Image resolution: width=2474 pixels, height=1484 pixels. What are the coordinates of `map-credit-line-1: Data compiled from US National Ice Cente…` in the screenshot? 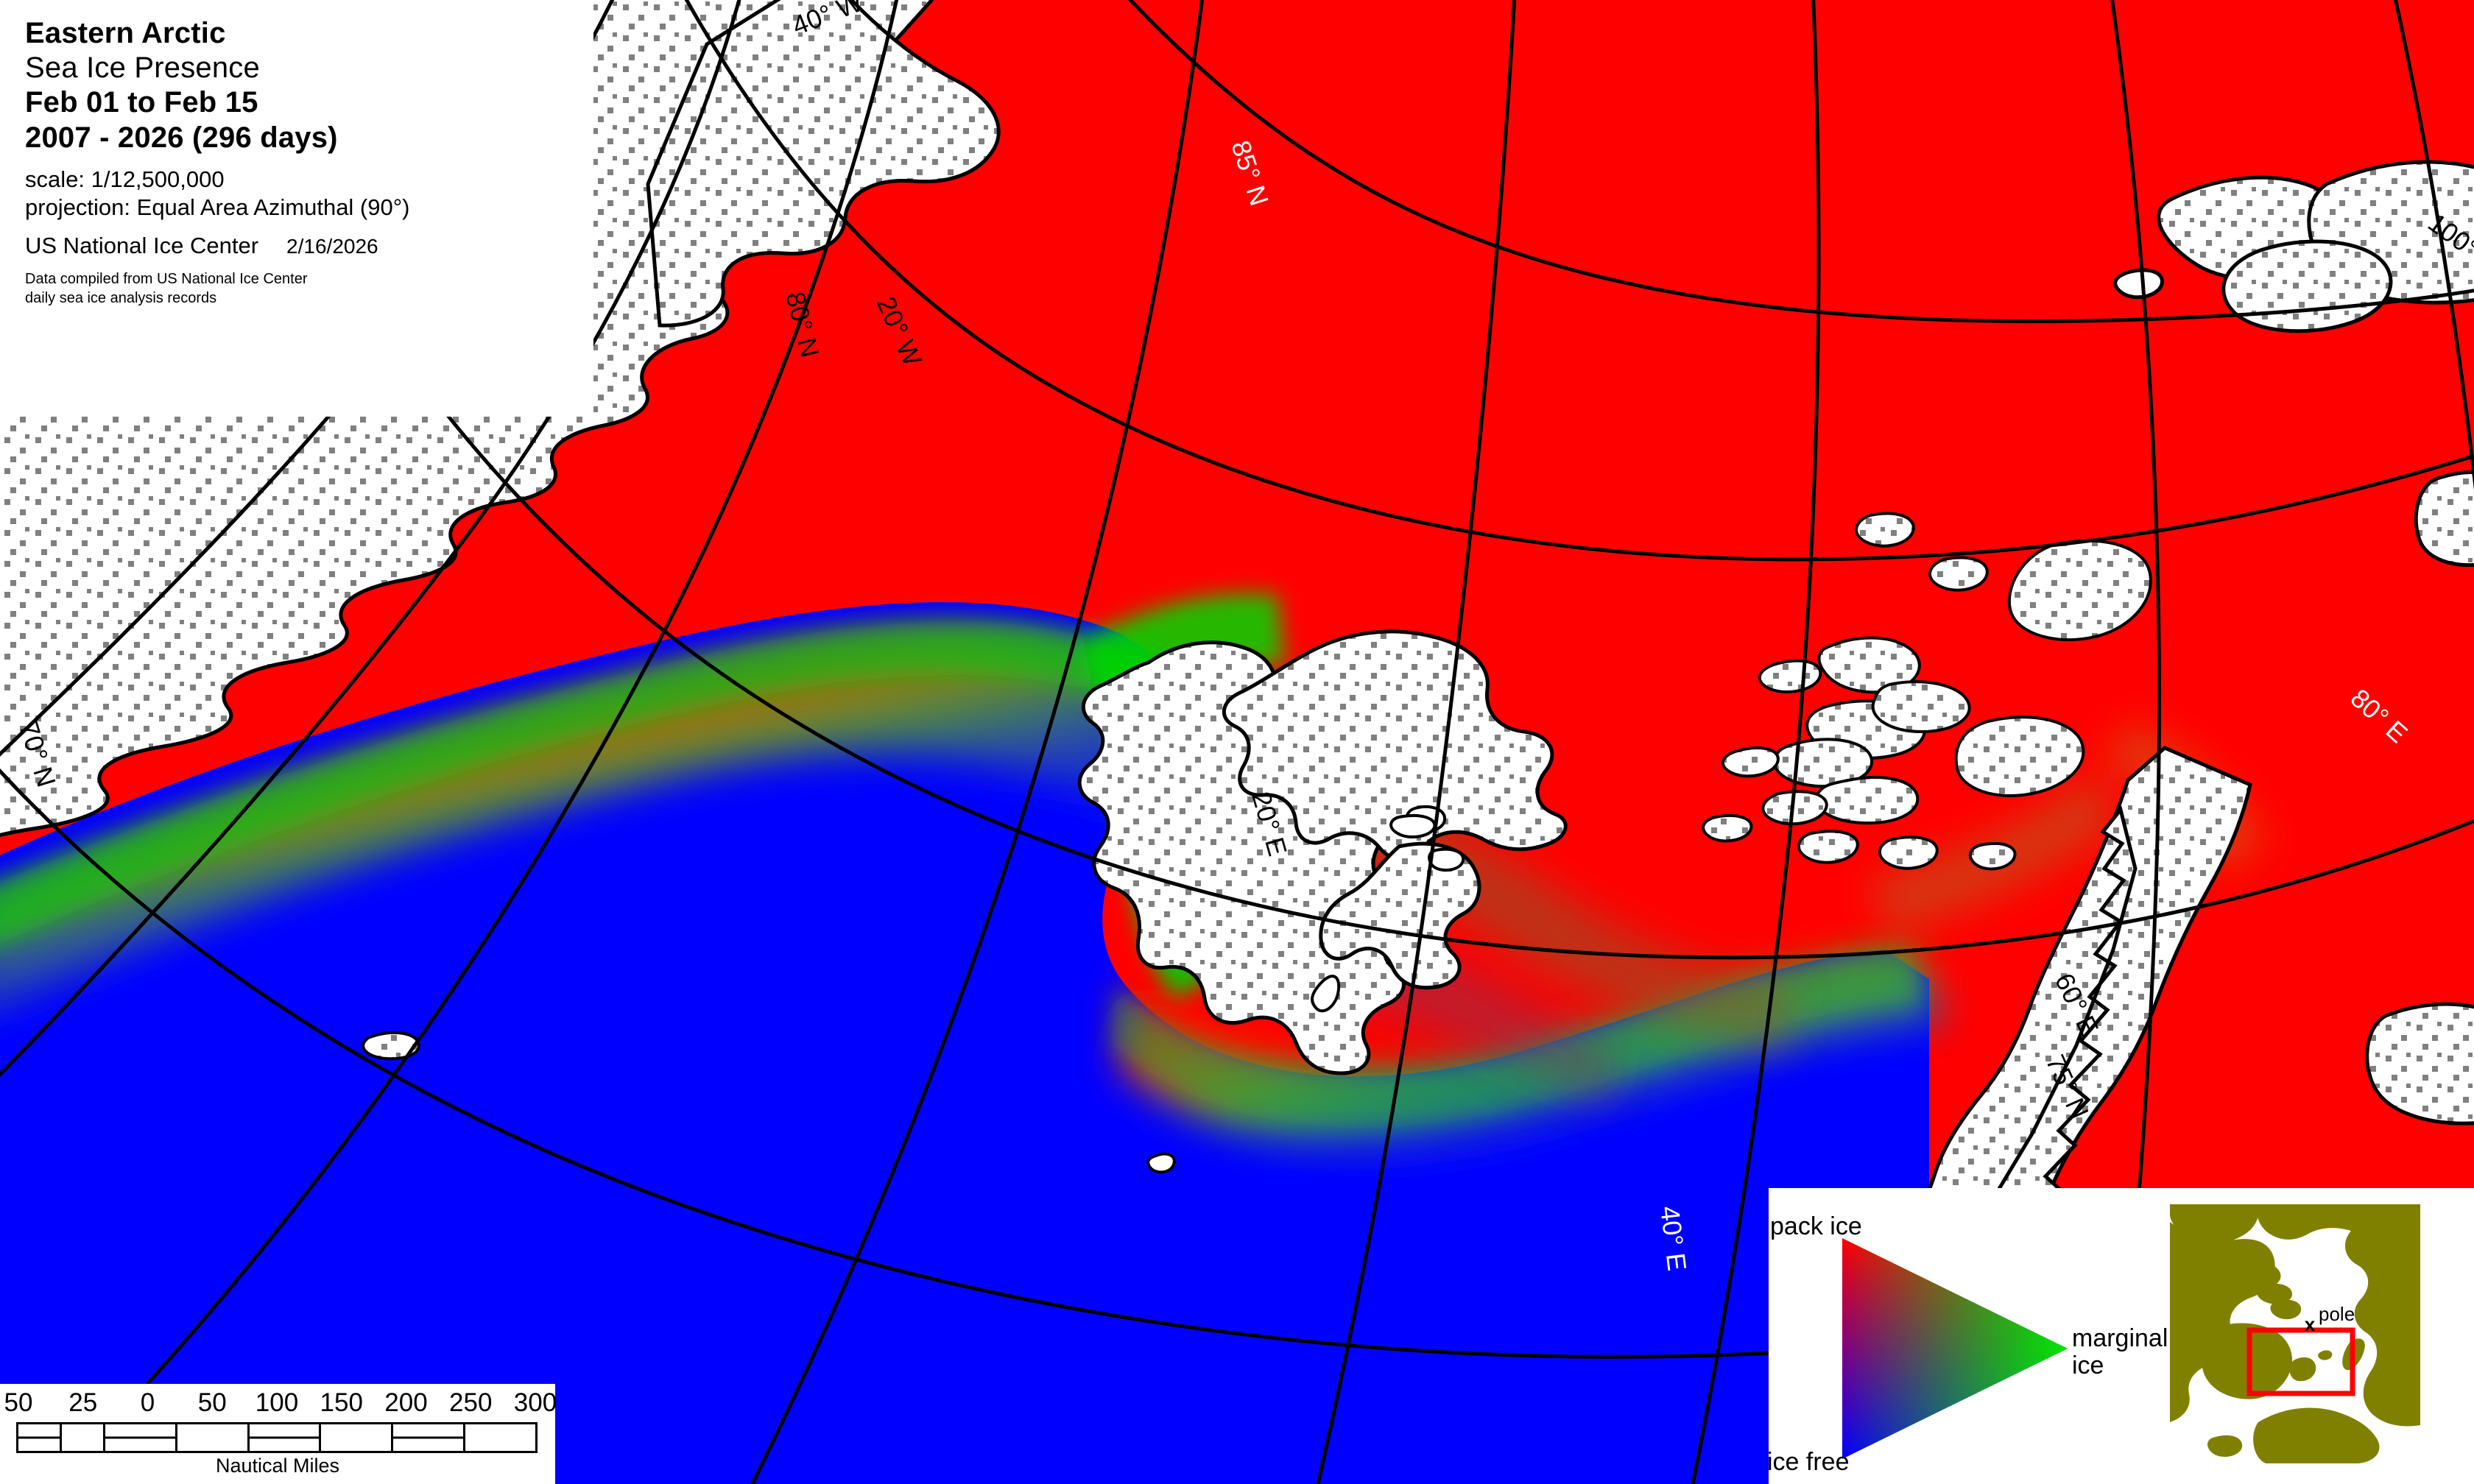 It's located at (166, 279).